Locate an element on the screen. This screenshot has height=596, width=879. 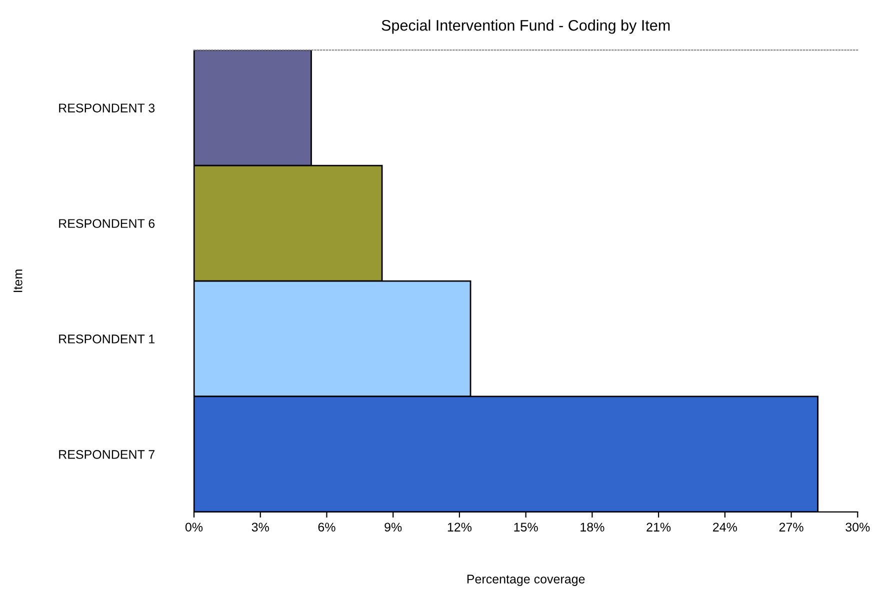
x-tick-label: 21% is located at coordinates (658, 527).